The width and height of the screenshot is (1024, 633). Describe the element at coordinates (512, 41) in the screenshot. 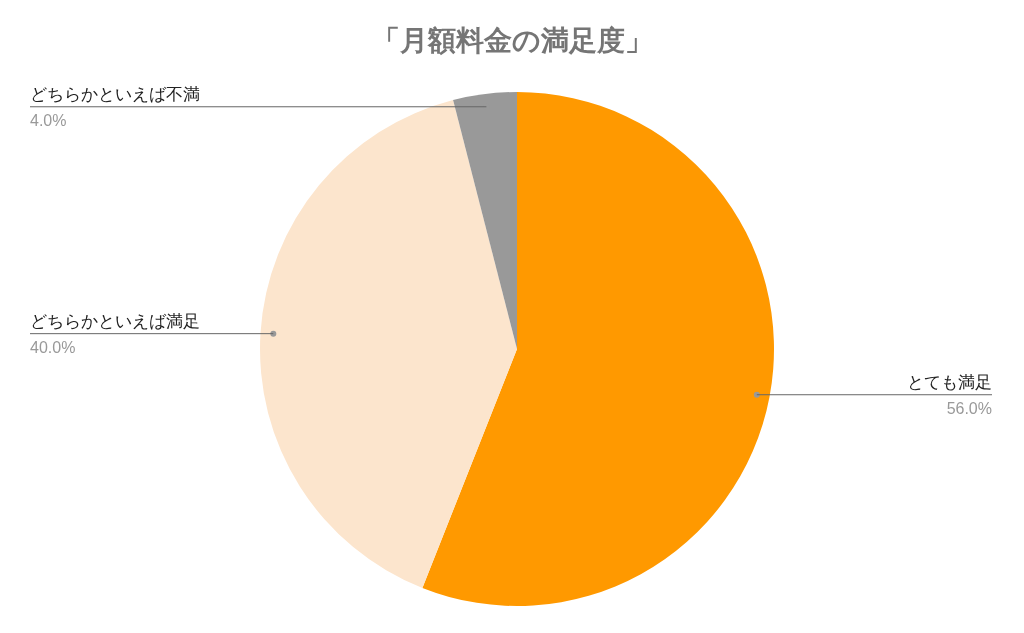

I see `chart-title: 「月額料金の満足度」` at that location.